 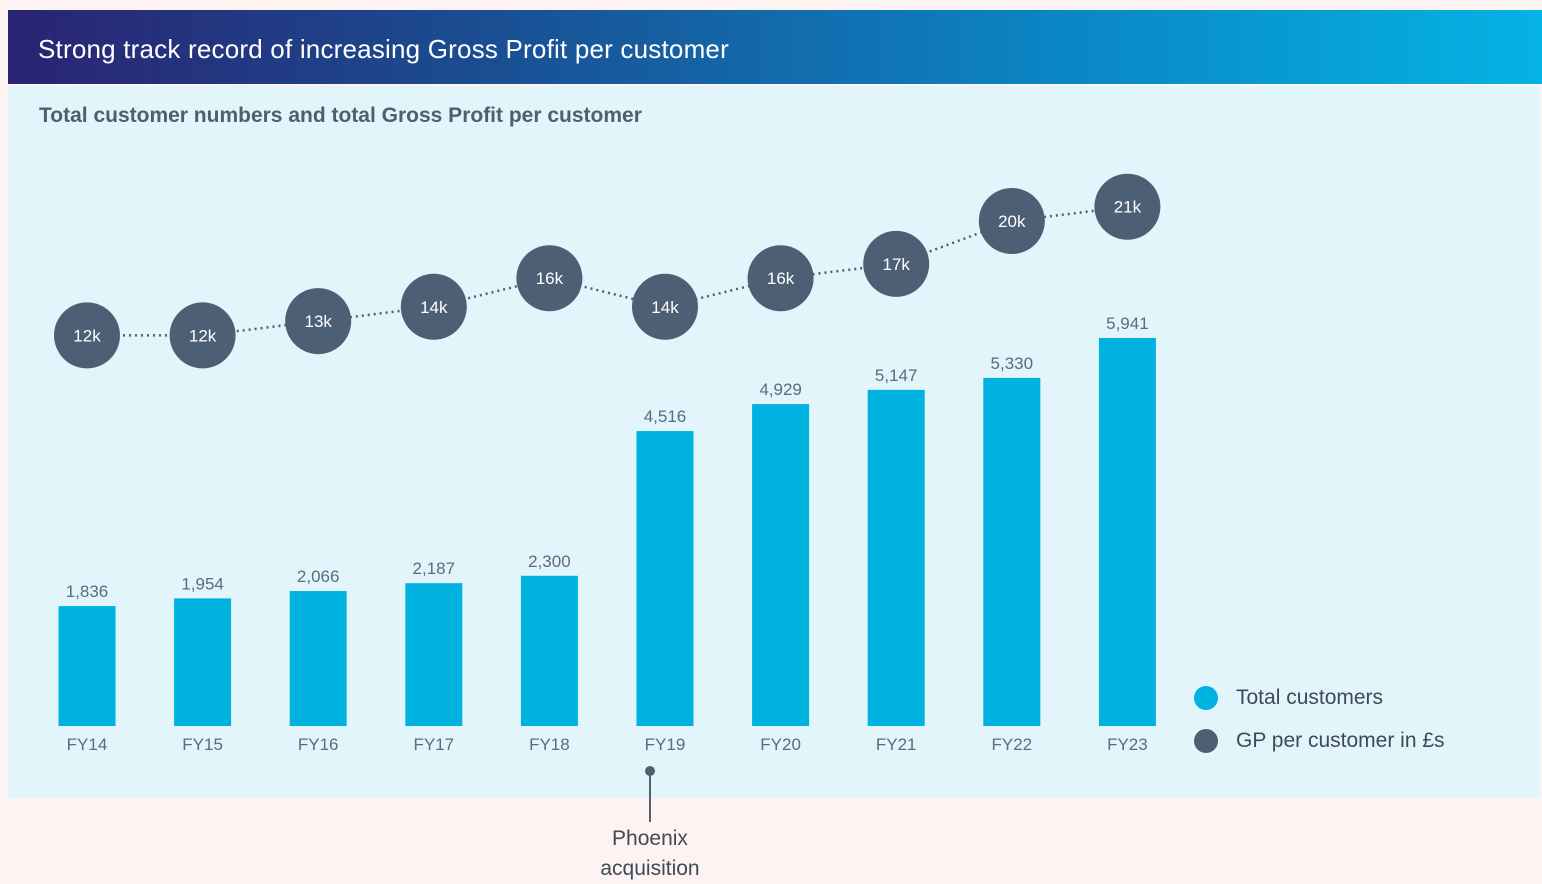 I want to click on gp-point-fy23, so click(x=1127, y=206).